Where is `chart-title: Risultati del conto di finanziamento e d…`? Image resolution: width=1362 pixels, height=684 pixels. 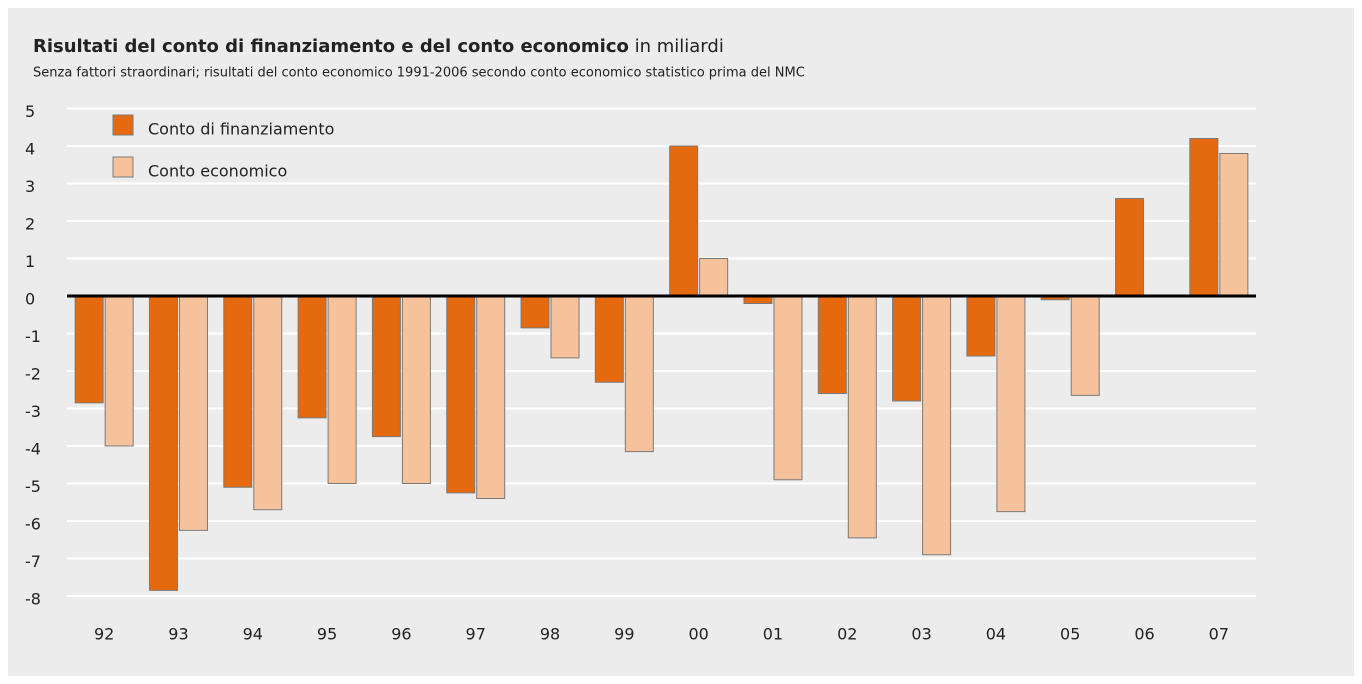 chart-title: Risultati del conto di finanziamento e d… is located at coordinates (331, 46).